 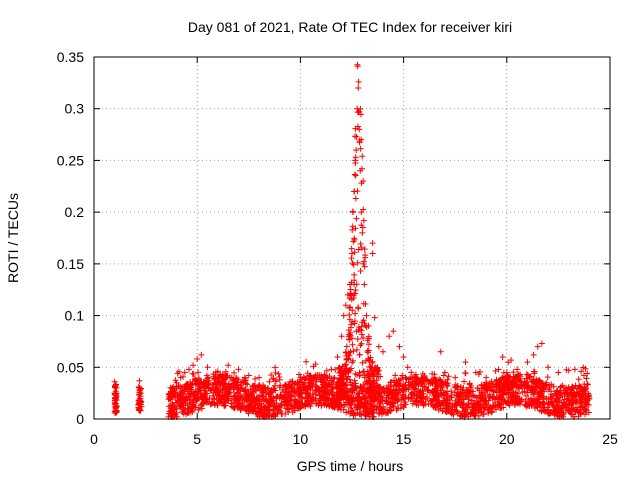 I want to click on y-tick-label: 0.25, so click(x=70, y=160).